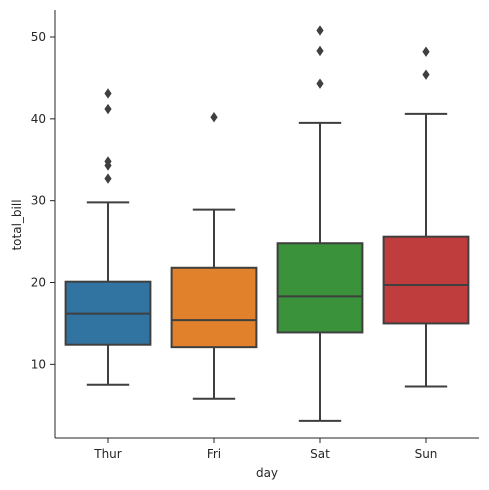  I want to click on x-tick-label-sat: Sat, so click(320, 454).